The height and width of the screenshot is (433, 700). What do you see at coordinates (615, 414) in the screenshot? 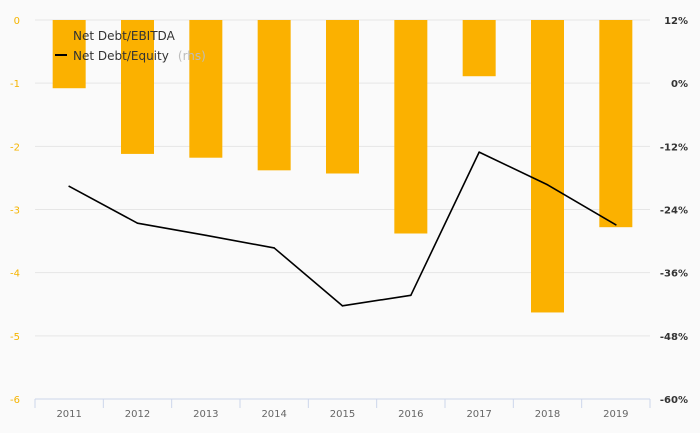
I see `x-tick-label: 2019` at bounding box center [615, 414].